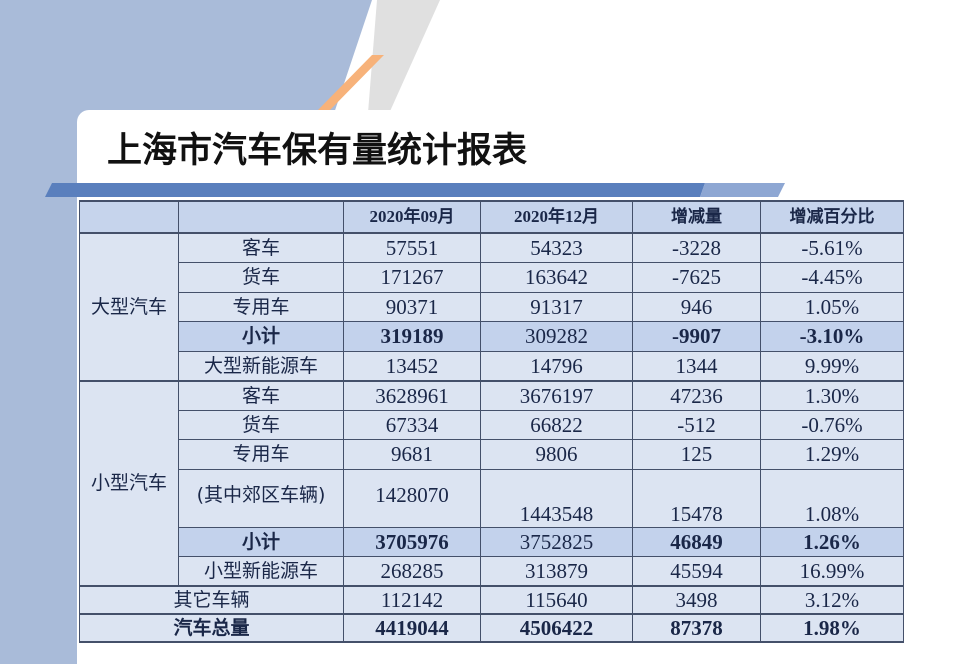  I want to click on table-cell: -0.76%, so click(832, 424).